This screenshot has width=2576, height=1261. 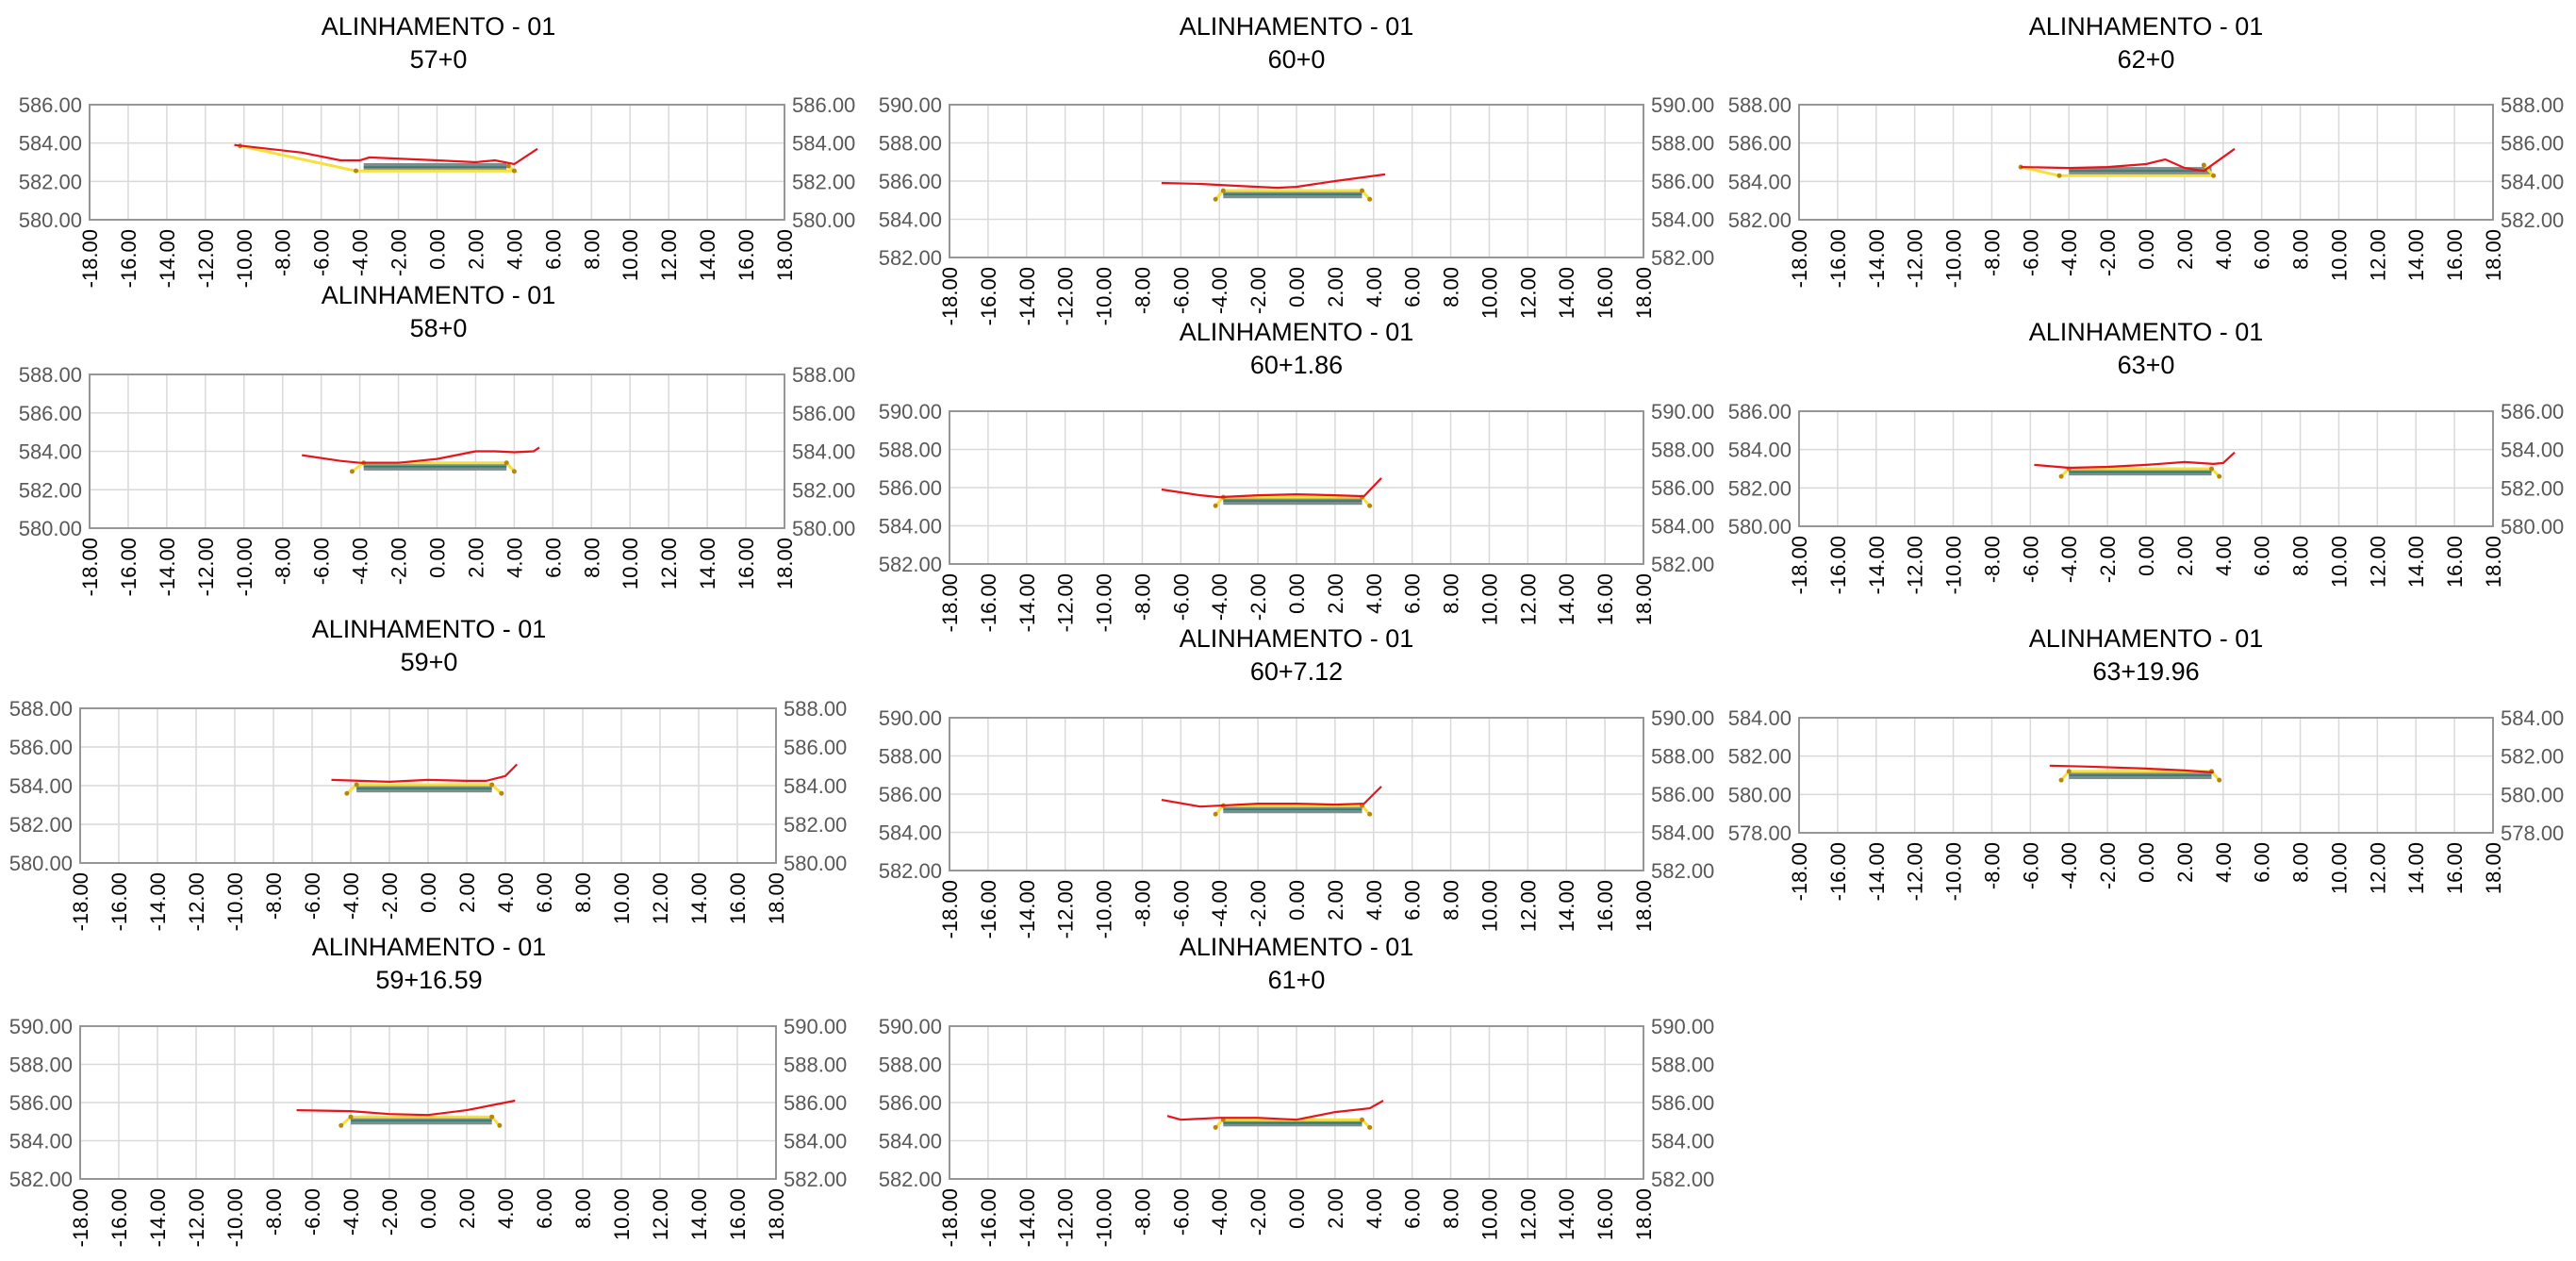 I want to click on chart-station-label: 63+0, so click(x=2146, y=365).